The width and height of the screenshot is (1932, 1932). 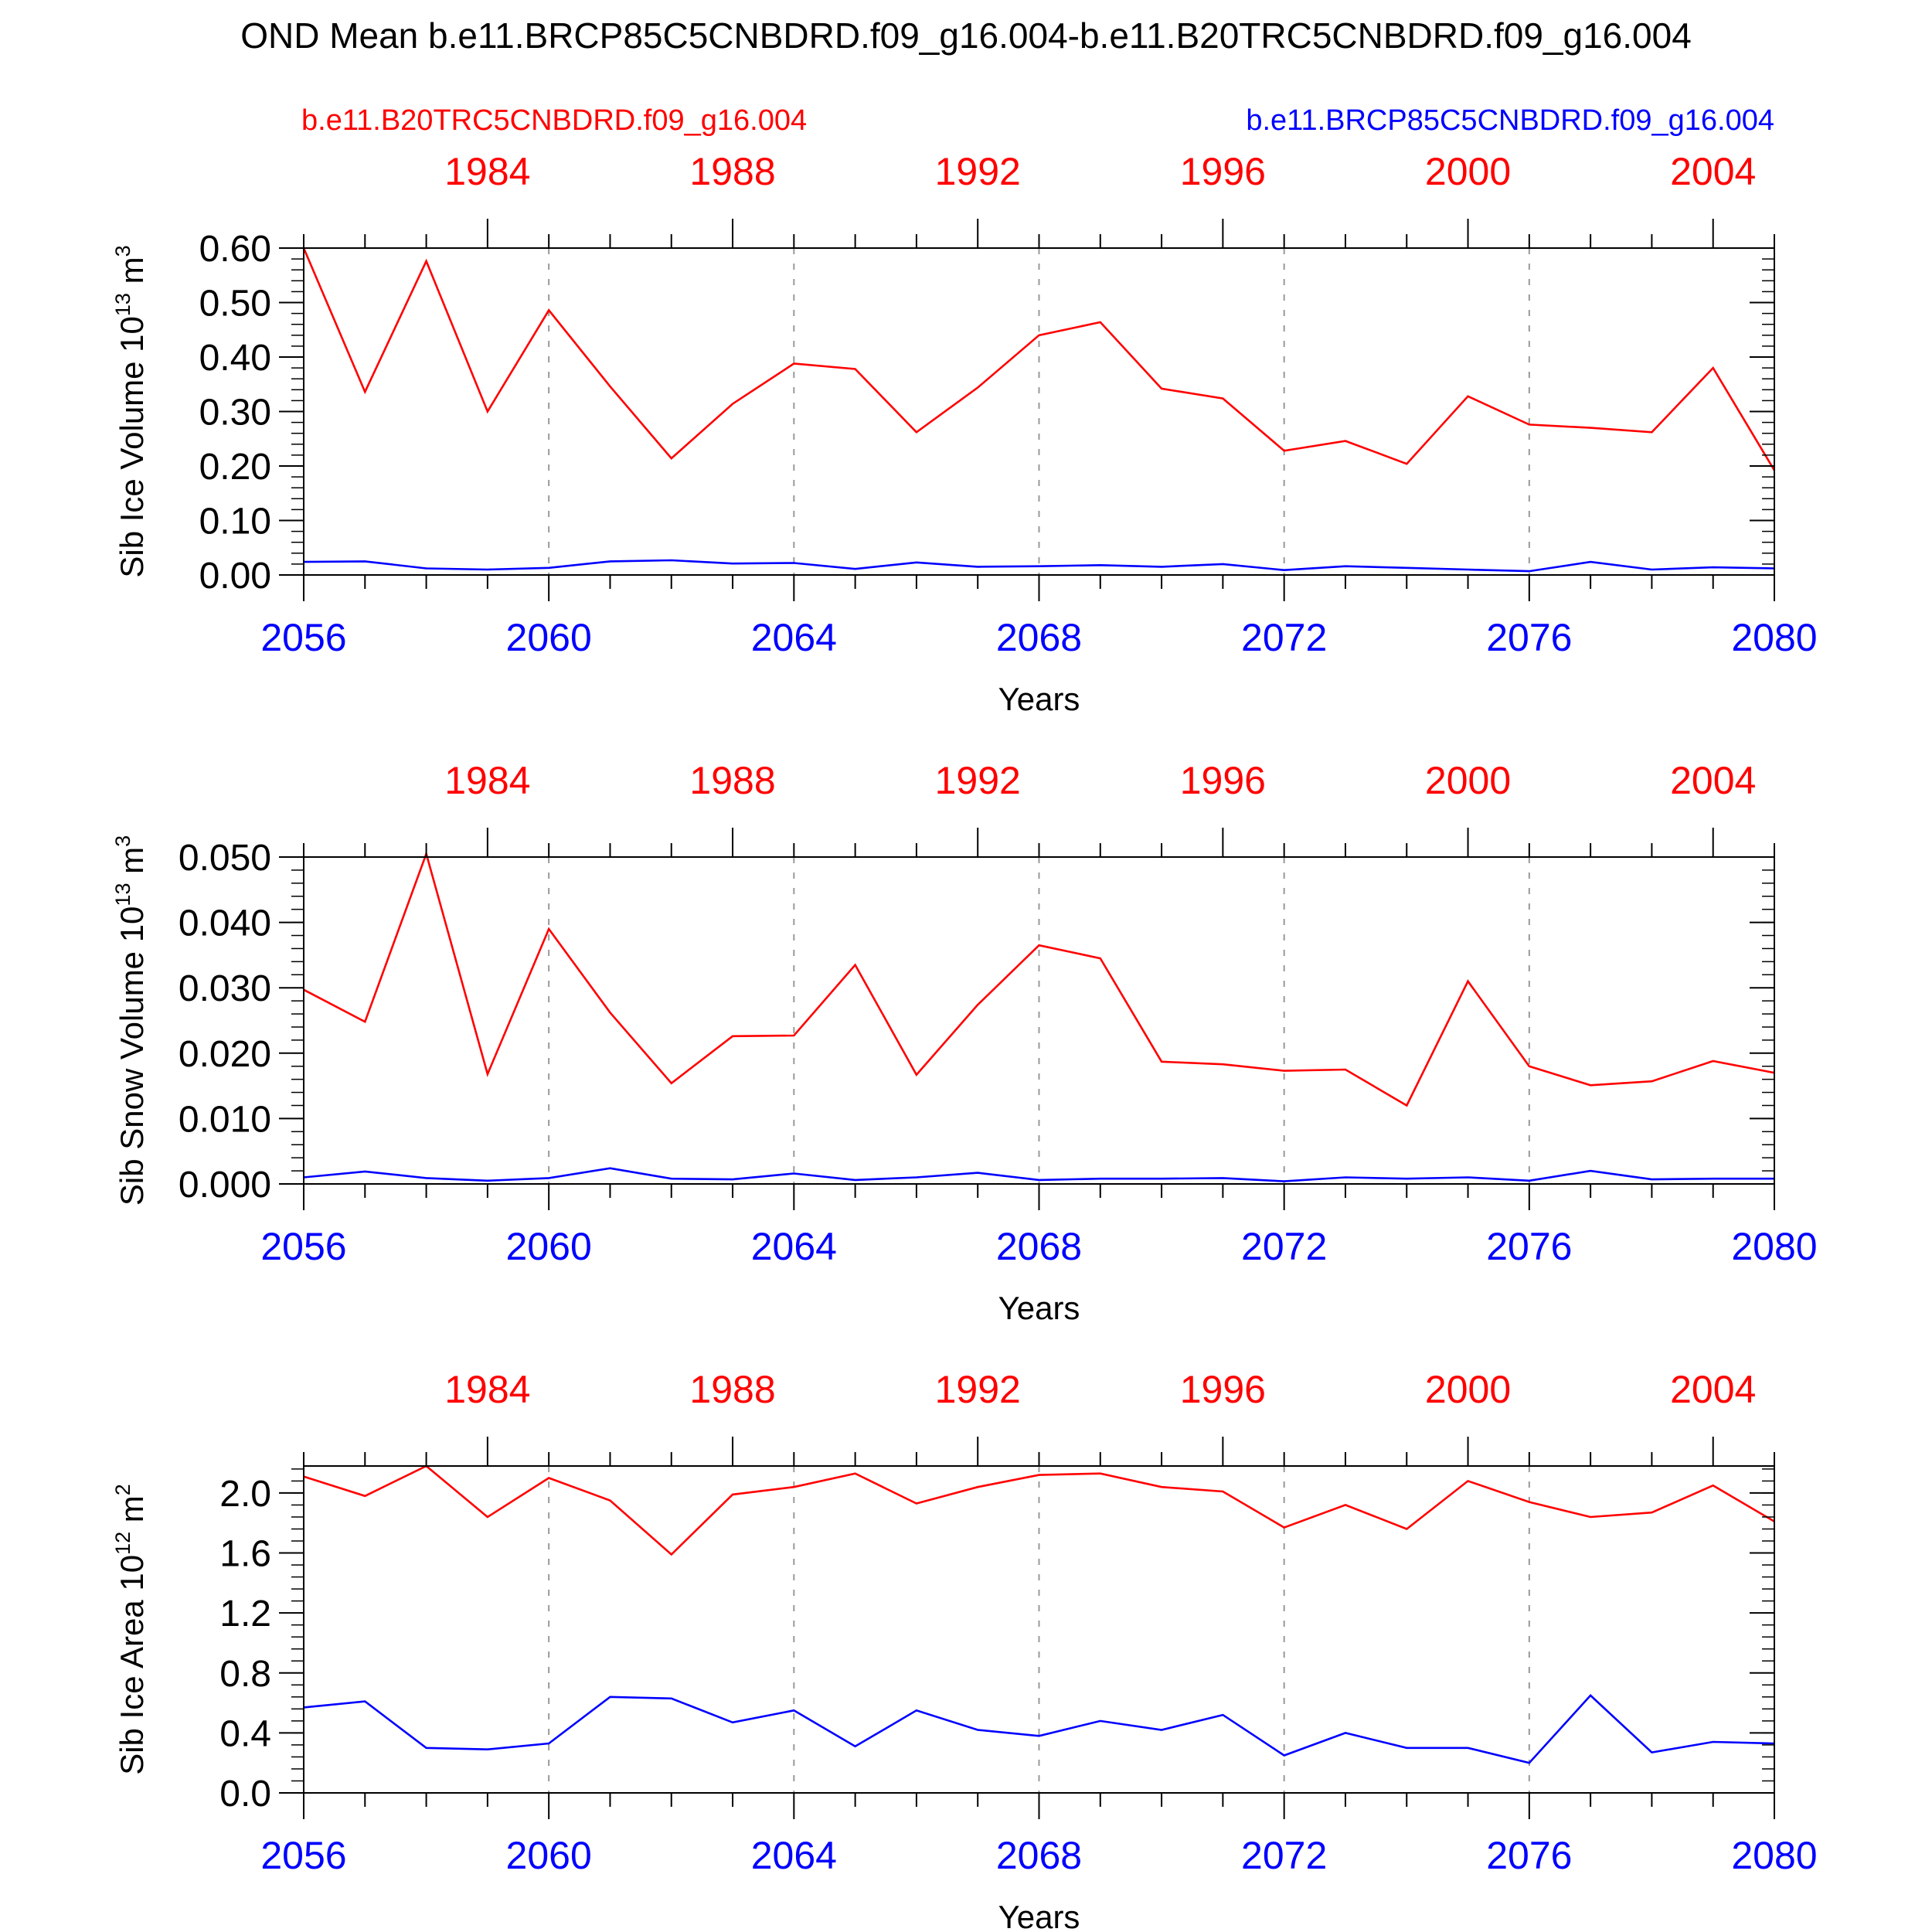 What do you see at coordinates (235, 250) in the screenshot?
I see `y-tick-label: 0.60` at bounding box center [235, 250].